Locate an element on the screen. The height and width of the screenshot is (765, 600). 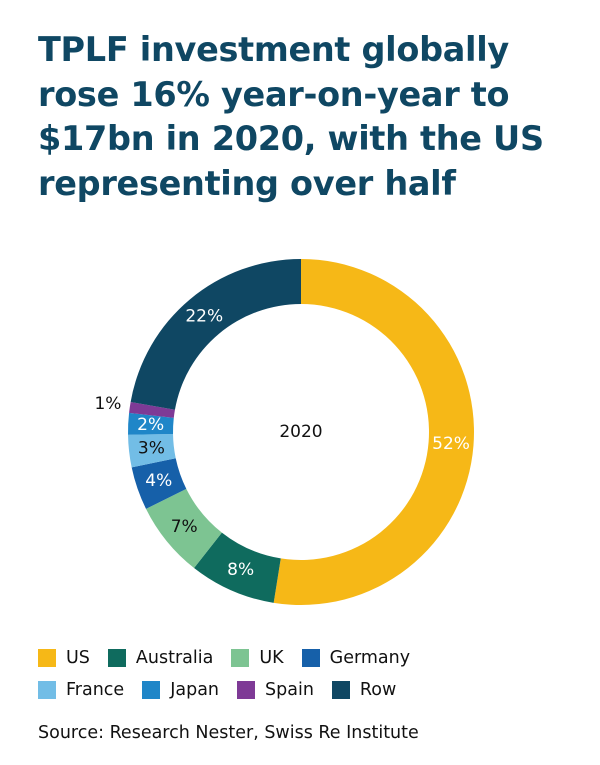
slice-spain is located at coordinates (152, 409).